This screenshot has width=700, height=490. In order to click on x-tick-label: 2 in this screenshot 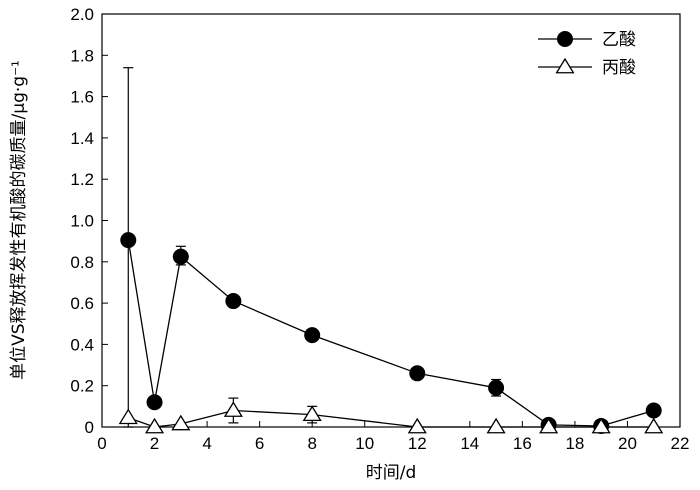, I will do `click(154, 443)`.